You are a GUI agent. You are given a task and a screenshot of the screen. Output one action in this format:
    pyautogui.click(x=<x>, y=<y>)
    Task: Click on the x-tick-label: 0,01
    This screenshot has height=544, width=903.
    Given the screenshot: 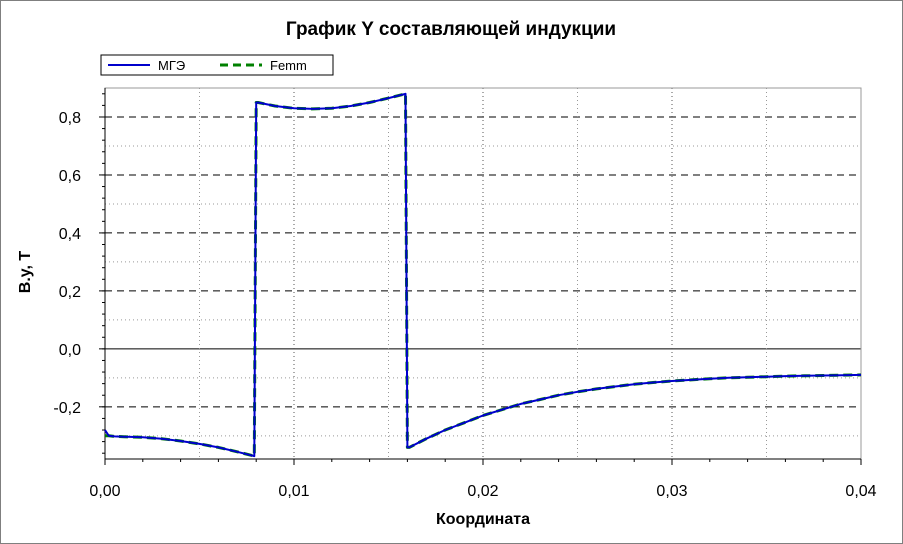 What is the action you would take?
    pyautogui.click(x=293, y=491)
    